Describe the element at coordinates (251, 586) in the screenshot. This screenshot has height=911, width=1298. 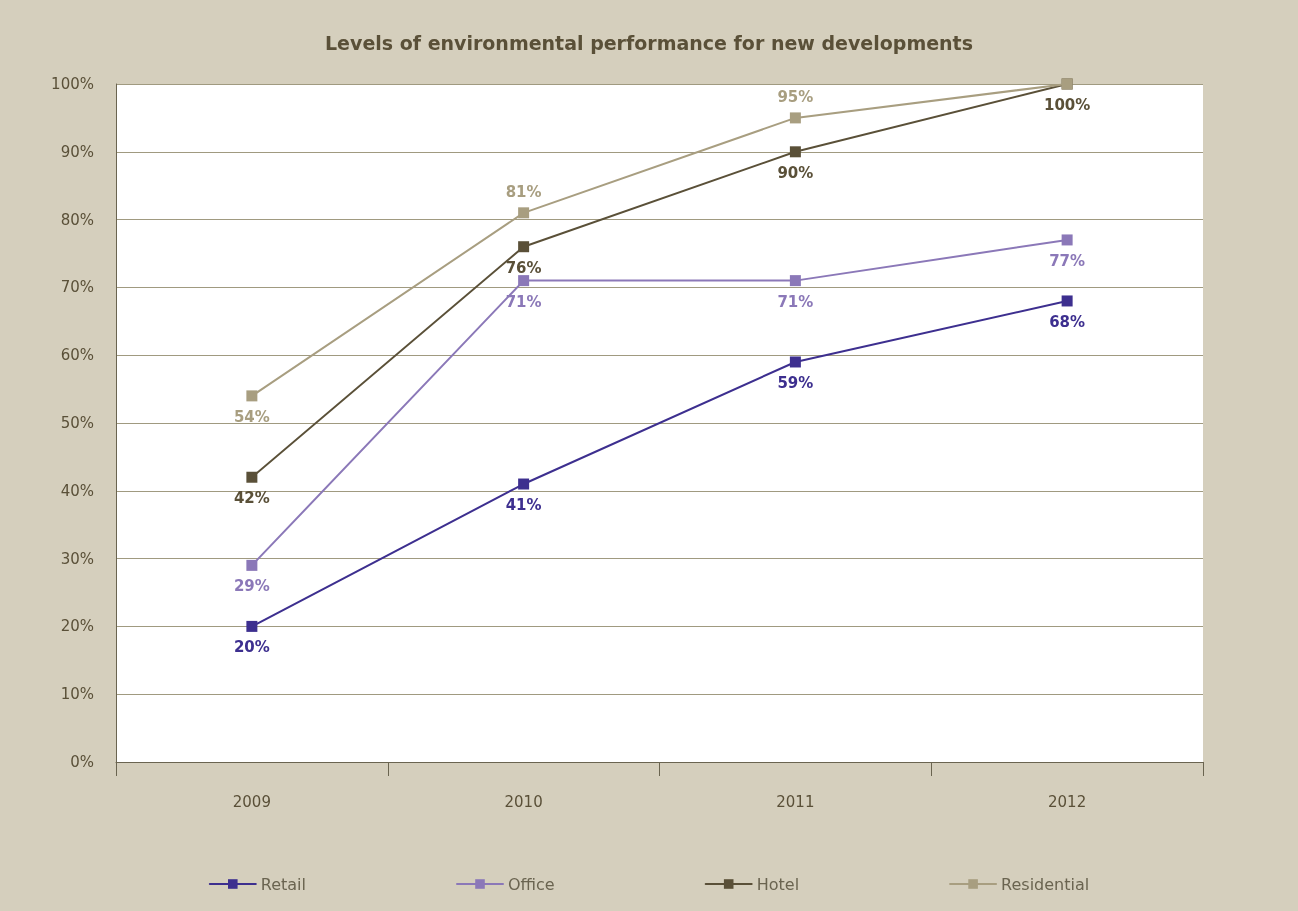
I see `data-label: 29%` at that location.